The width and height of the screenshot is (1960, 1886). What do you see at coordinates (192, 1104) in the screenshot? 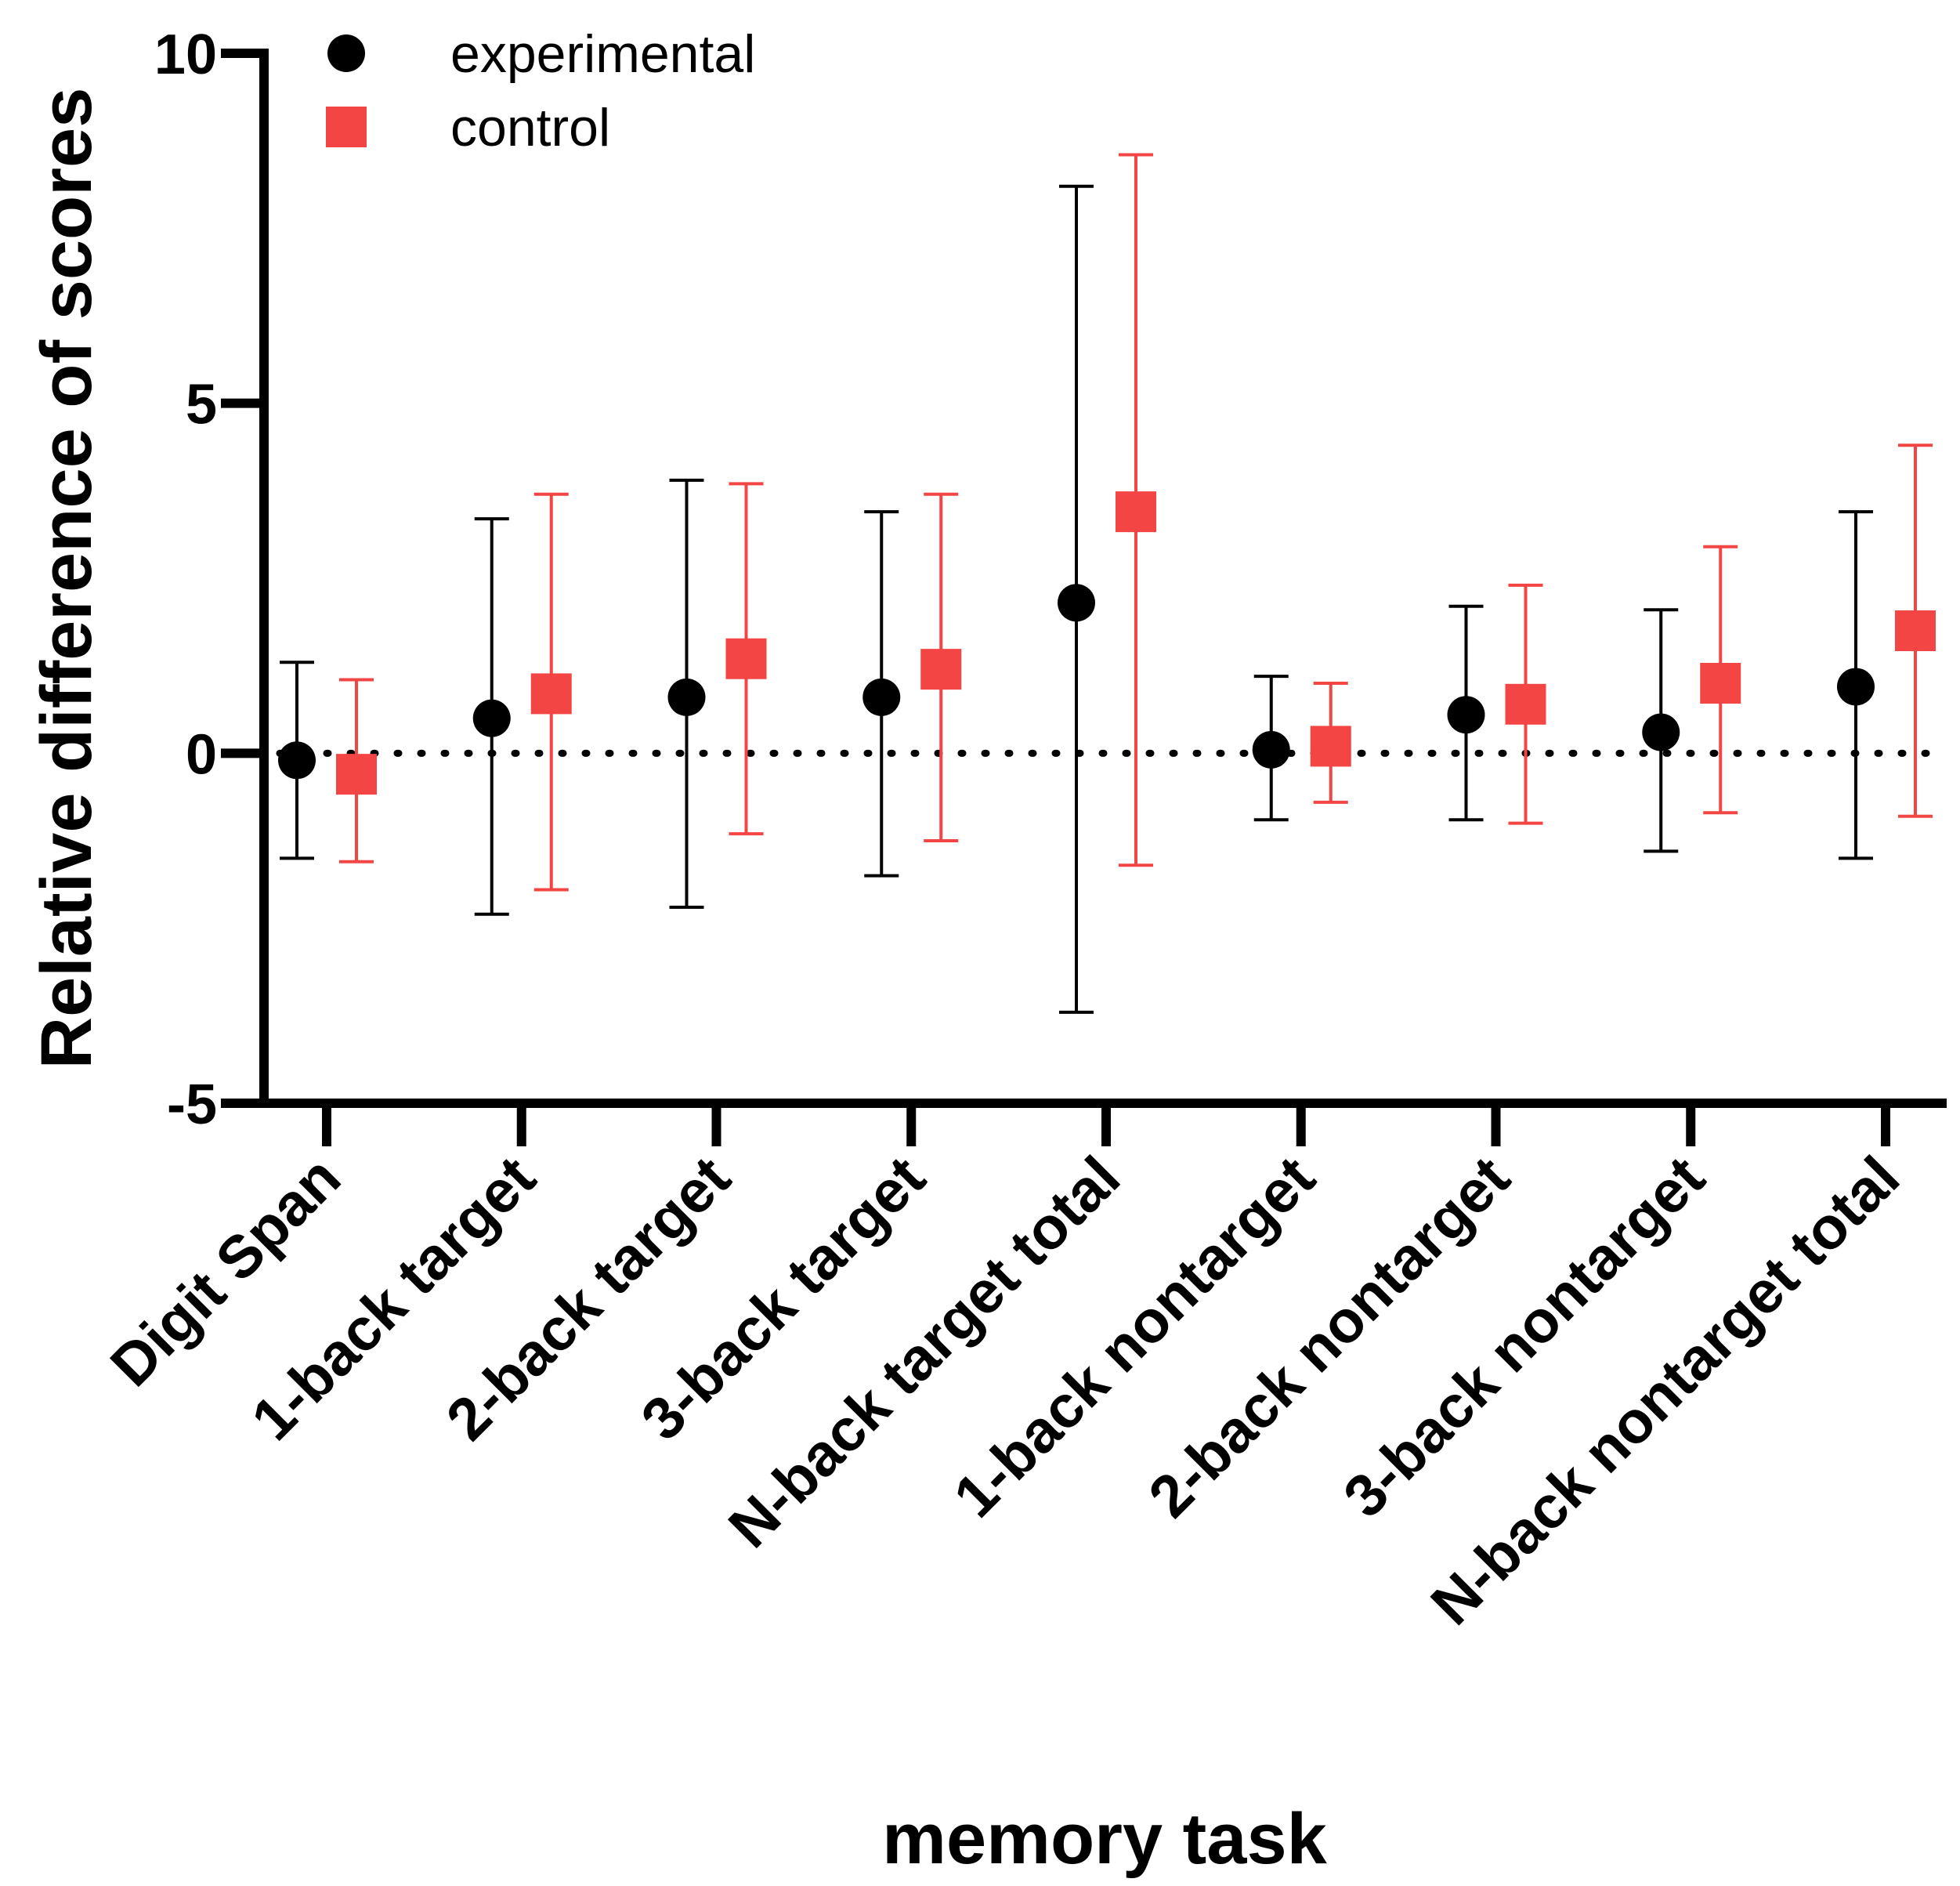
I see `y-tick-label-5: -5` at bounding box center [192, 1104].